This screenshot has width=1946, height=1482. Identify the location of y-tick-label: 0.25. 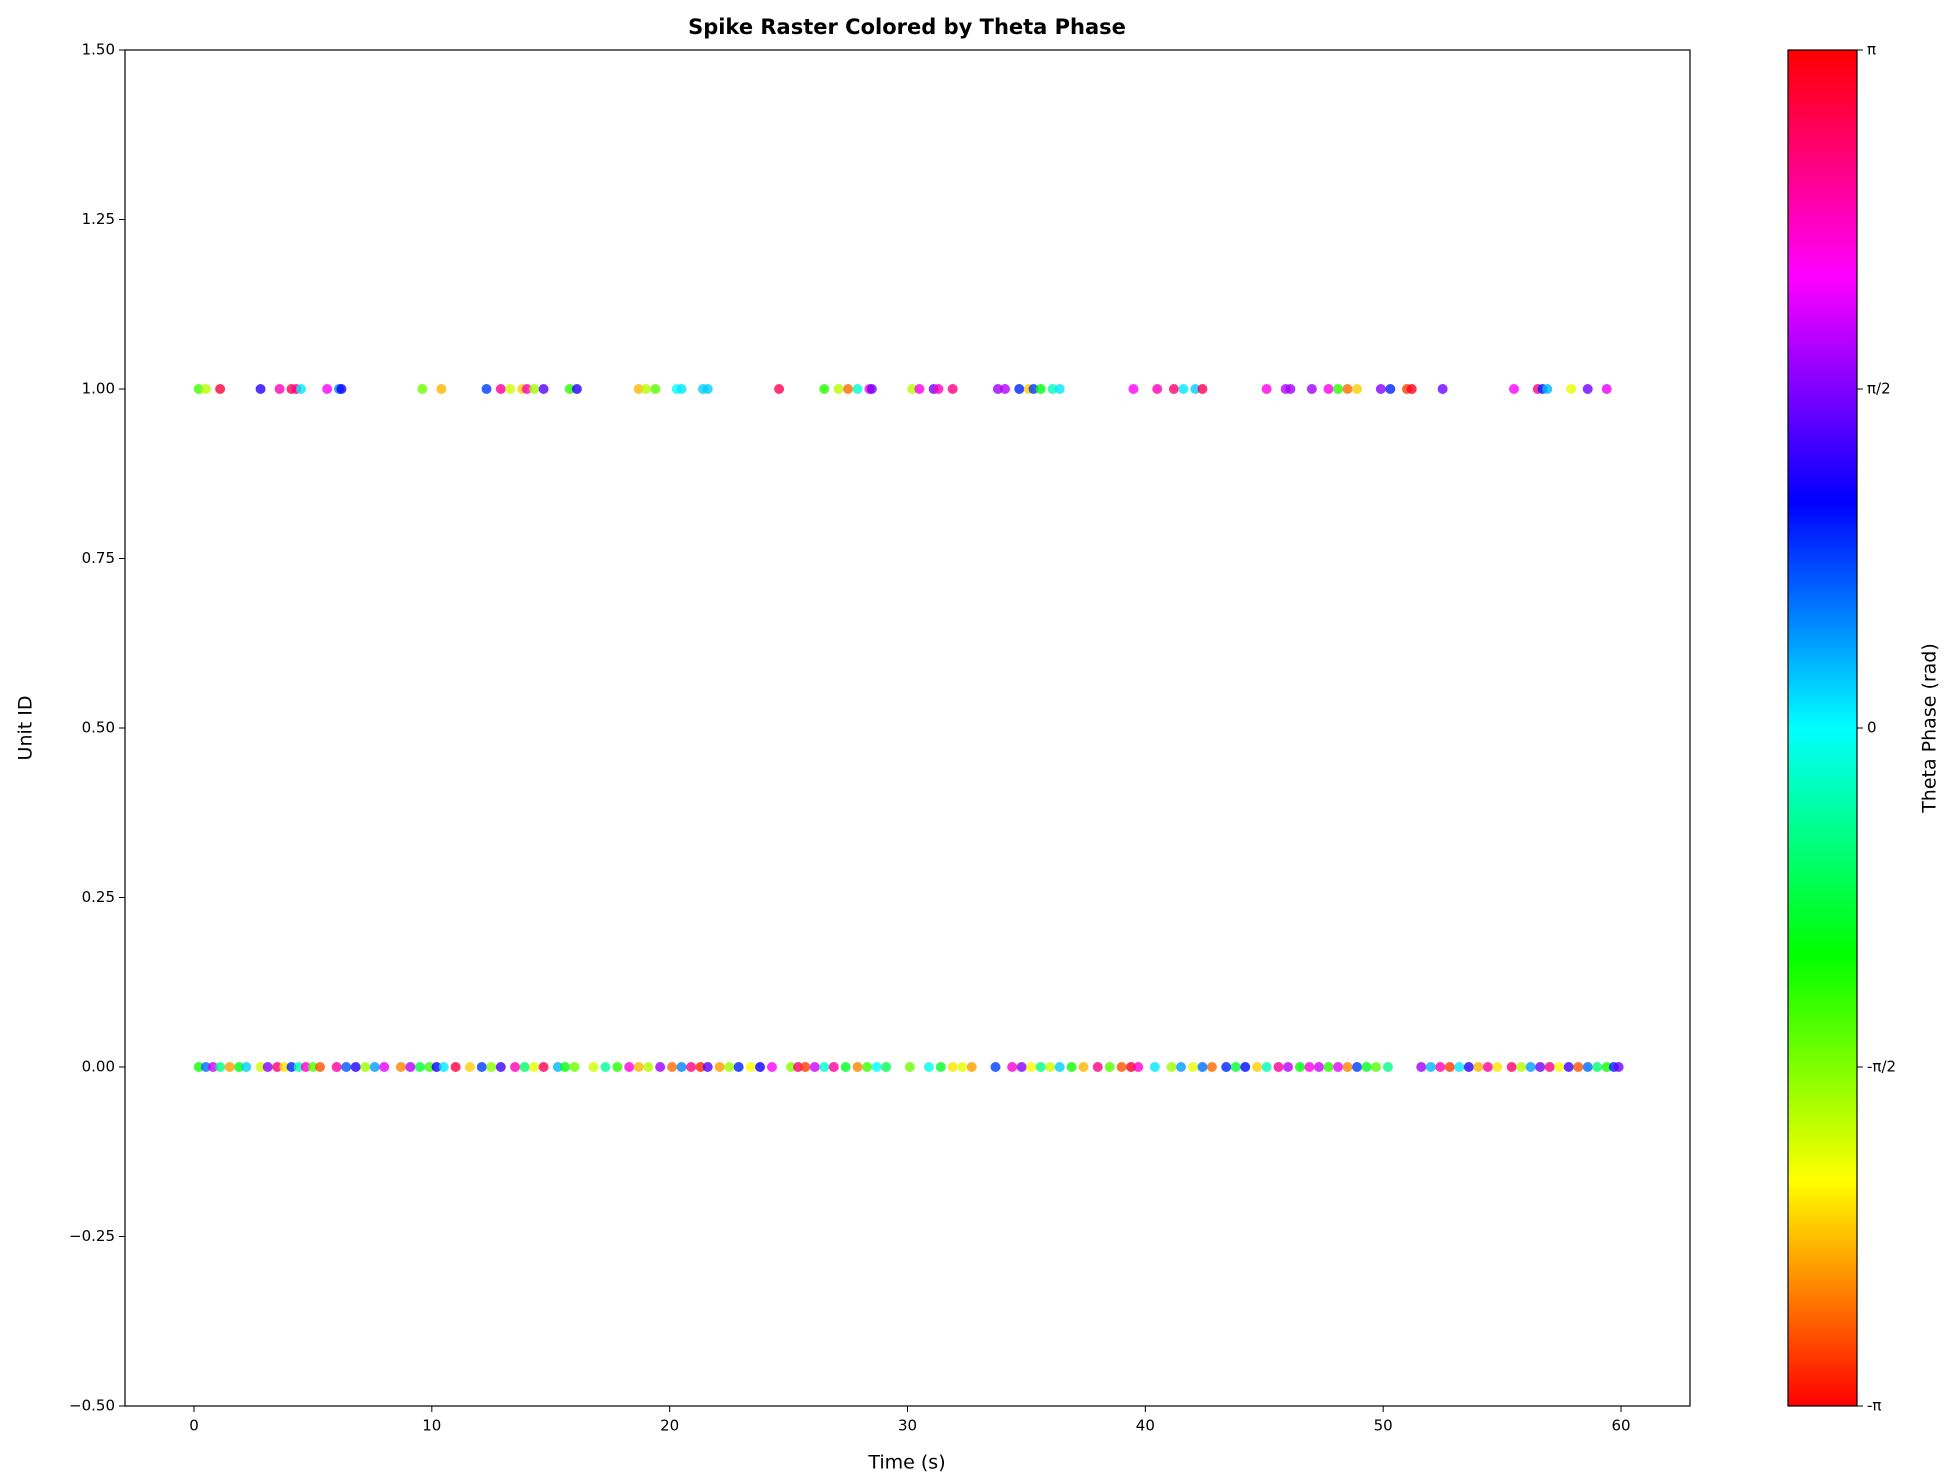
(98, 897).